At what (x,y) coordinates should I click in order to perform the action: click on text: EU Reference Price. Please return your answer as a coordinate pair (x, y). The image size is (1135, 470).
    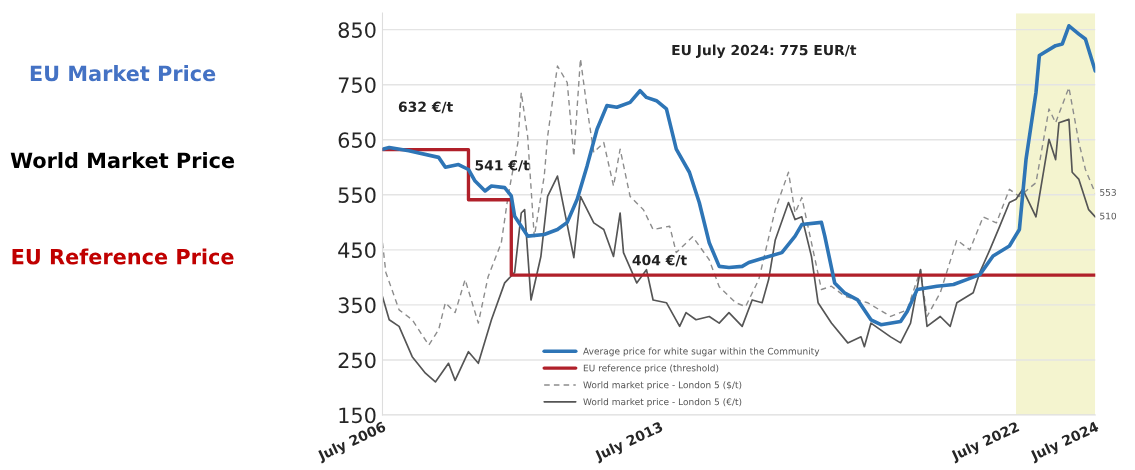
    Looking at the image, I should click on (123, 256).